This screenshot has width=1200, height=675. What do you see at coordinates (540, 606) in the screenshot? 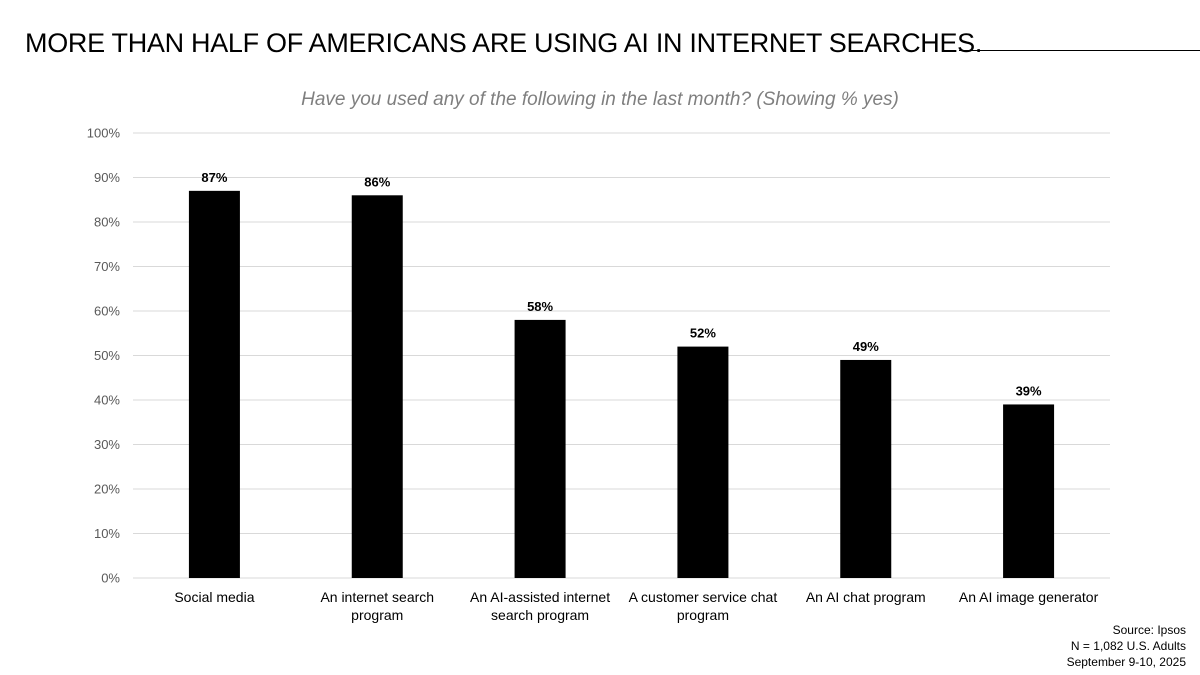
I see `x-category-label: An AI-assisted internet search program` at bounding box center [540, 606].